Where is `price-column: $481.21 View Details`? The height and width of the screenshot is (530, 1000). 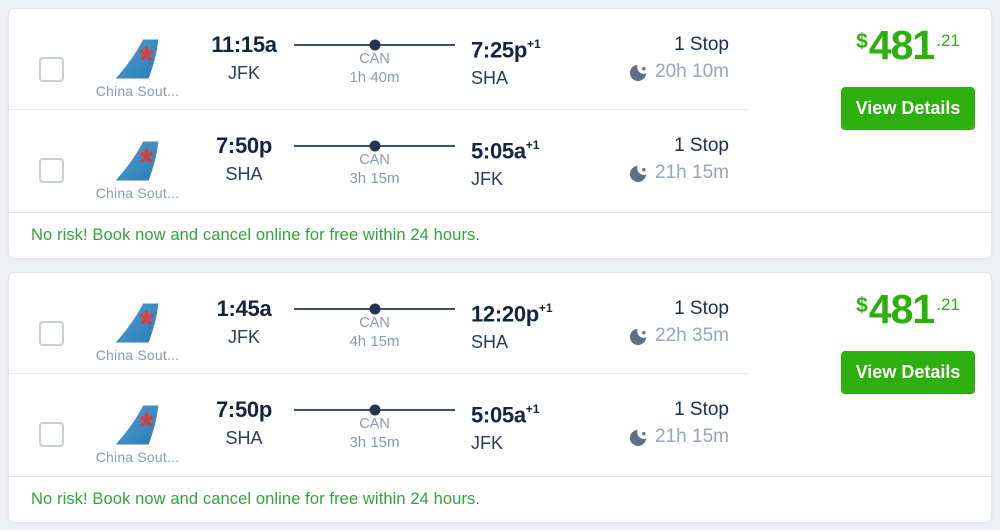
price-column: $481.21 View Details is located at coordinates (869, 110).